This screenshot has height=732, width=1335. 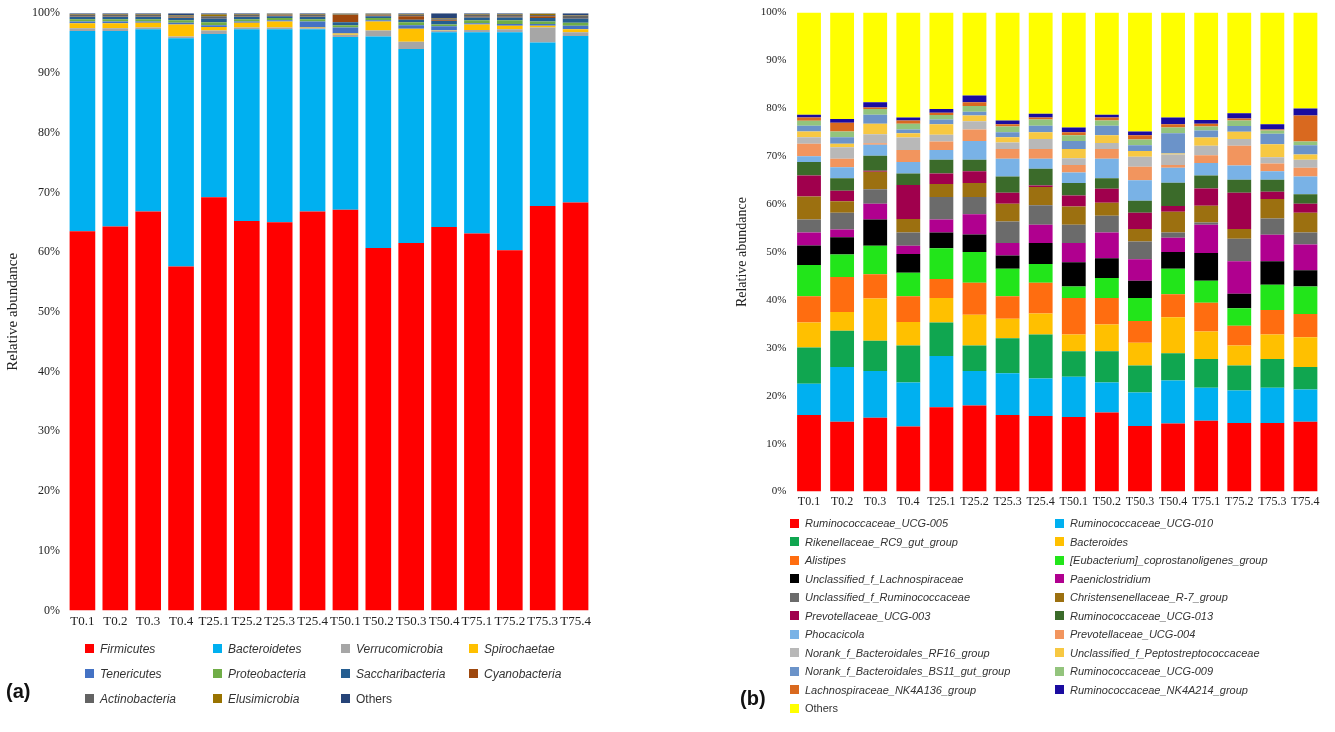 I want to click on legend-label: Saccharibacteria, so click(x=401, y=673).